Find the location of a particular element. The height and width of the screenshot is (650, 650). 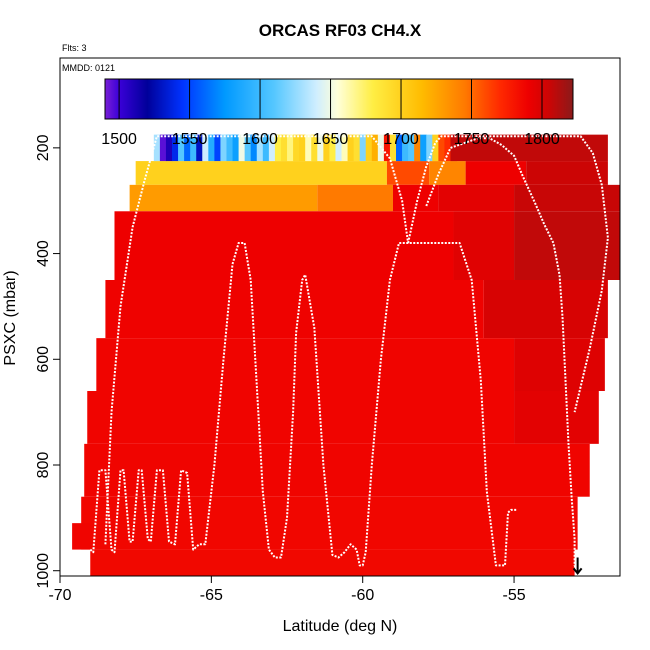

x-tick-label: -60 is located at coordinates (362, 595).